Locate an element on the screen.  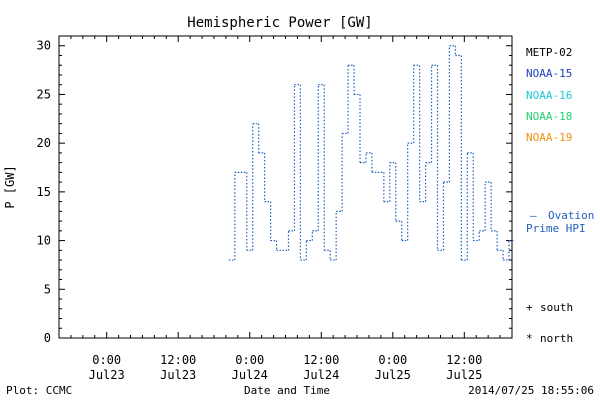
plot-timestamp: 2014/07/25 18:55:06 is located at coordinates (531, 390).